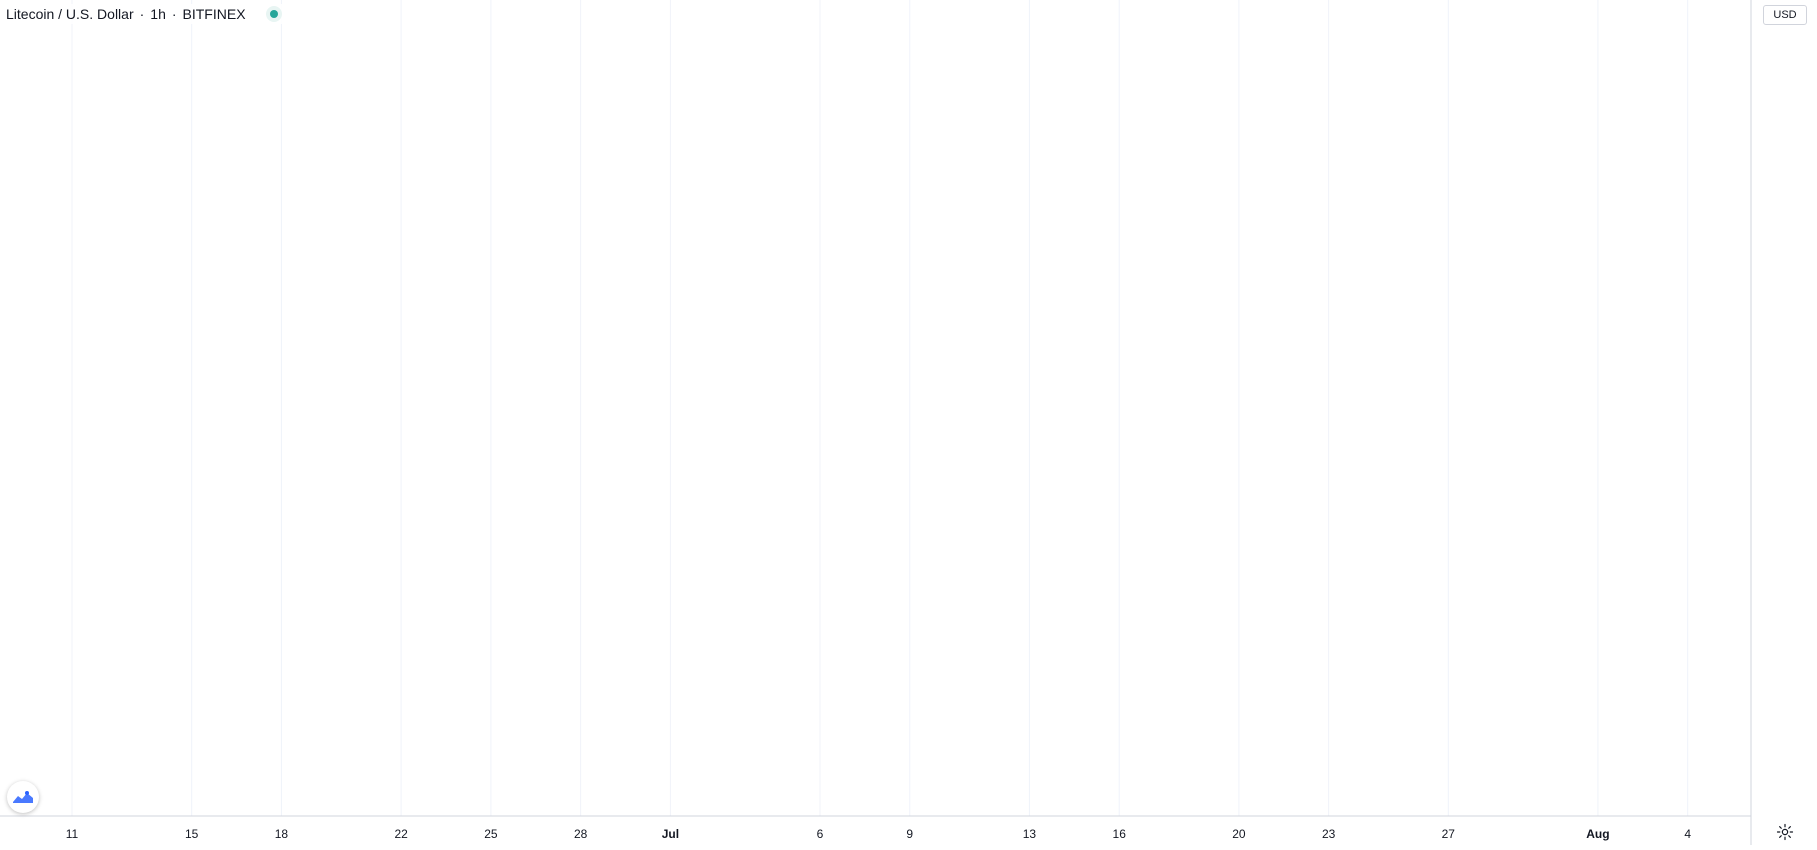  I want to click on x-tick-label: 15, so click(192, 834).